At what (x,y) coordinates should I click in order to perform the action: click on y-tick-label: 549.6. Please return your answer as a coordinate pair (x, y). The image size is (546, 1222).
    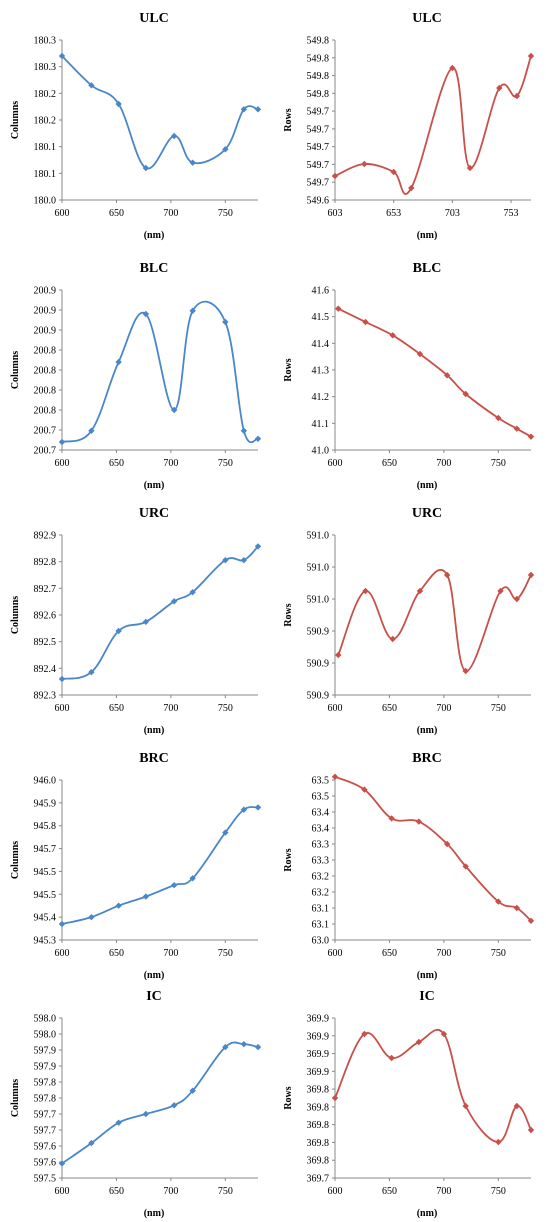
    Looking at the image, I should click on (318, 201).